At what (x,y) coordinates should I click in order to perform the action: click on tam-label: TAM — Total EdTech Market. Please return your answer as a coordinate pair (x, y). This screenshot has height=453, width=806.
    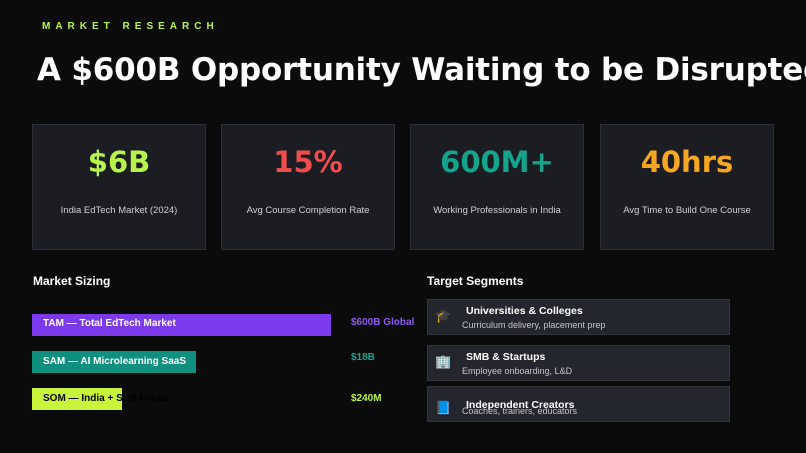
    Looking at the image, I should click on (109, 323).